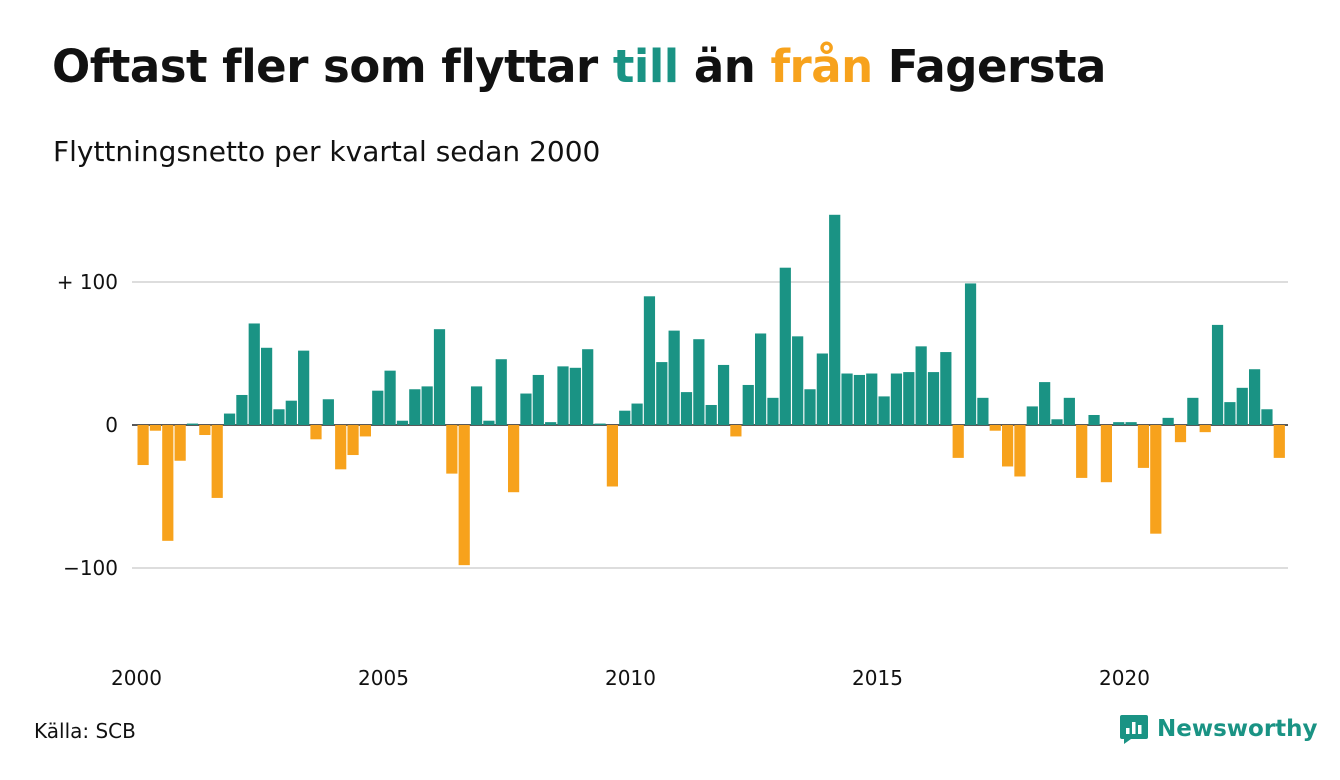  I want to click on y-tick-label: + 100, so click(87, 282).